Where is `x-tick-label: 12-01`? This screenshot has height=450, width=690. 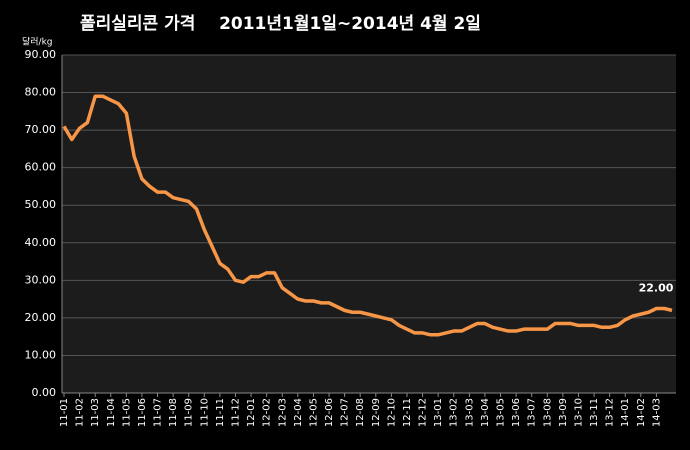
x-tick-label: 12-01 is located at coordinates (251, 412).